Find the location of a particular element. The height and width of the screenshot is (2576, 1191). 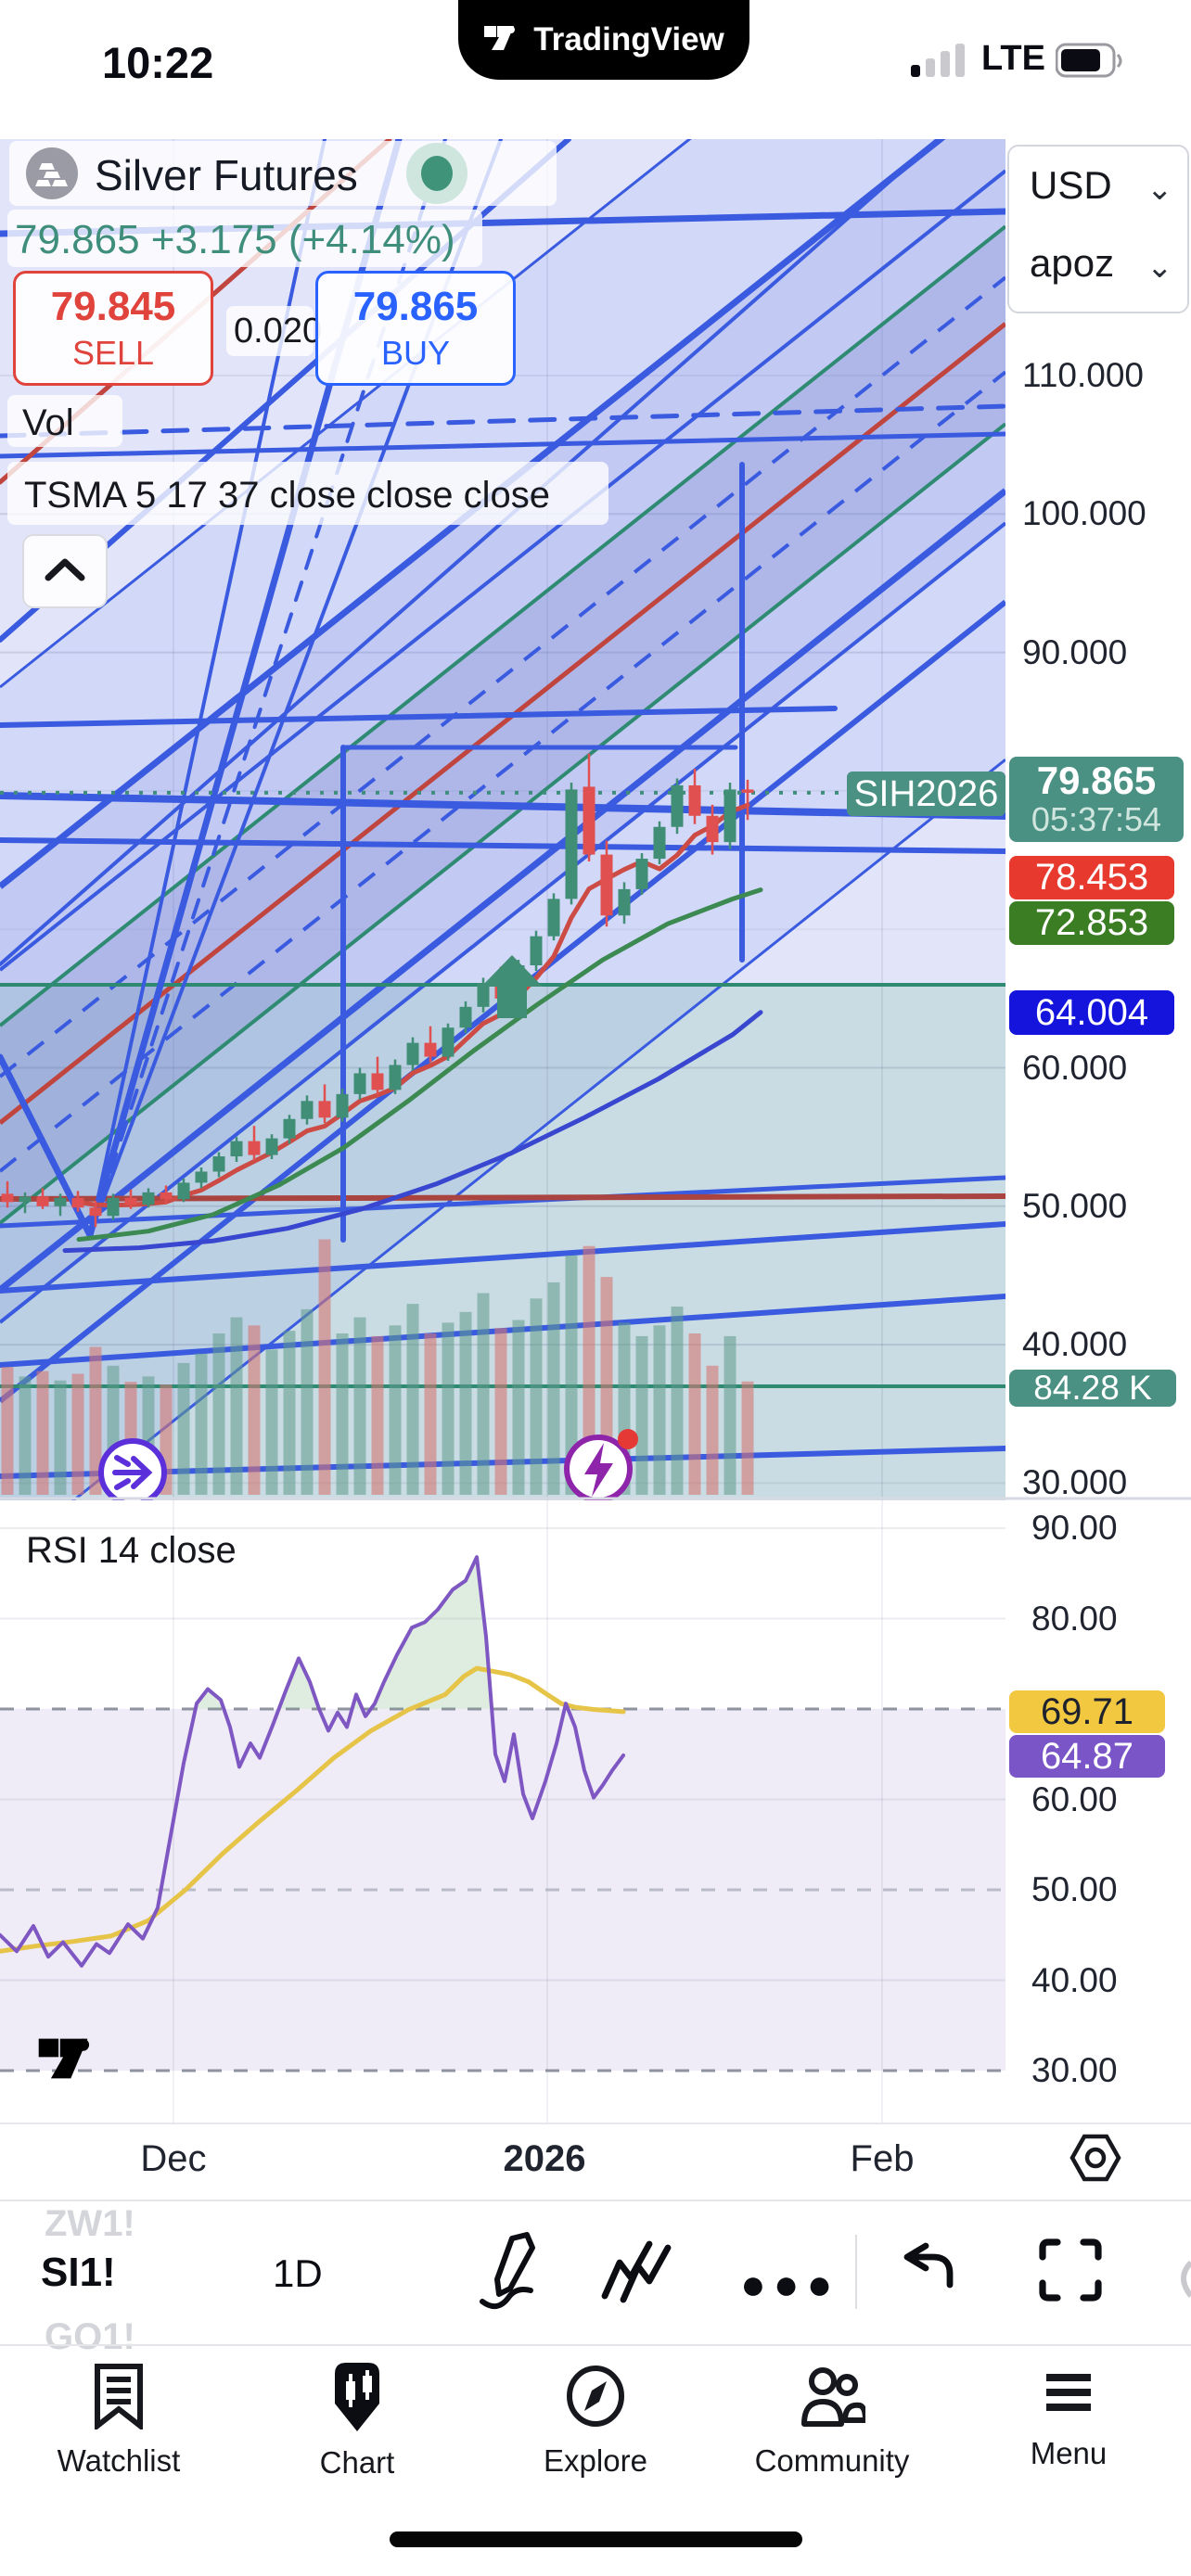

vol-legend is located at coordinates (64, 421).